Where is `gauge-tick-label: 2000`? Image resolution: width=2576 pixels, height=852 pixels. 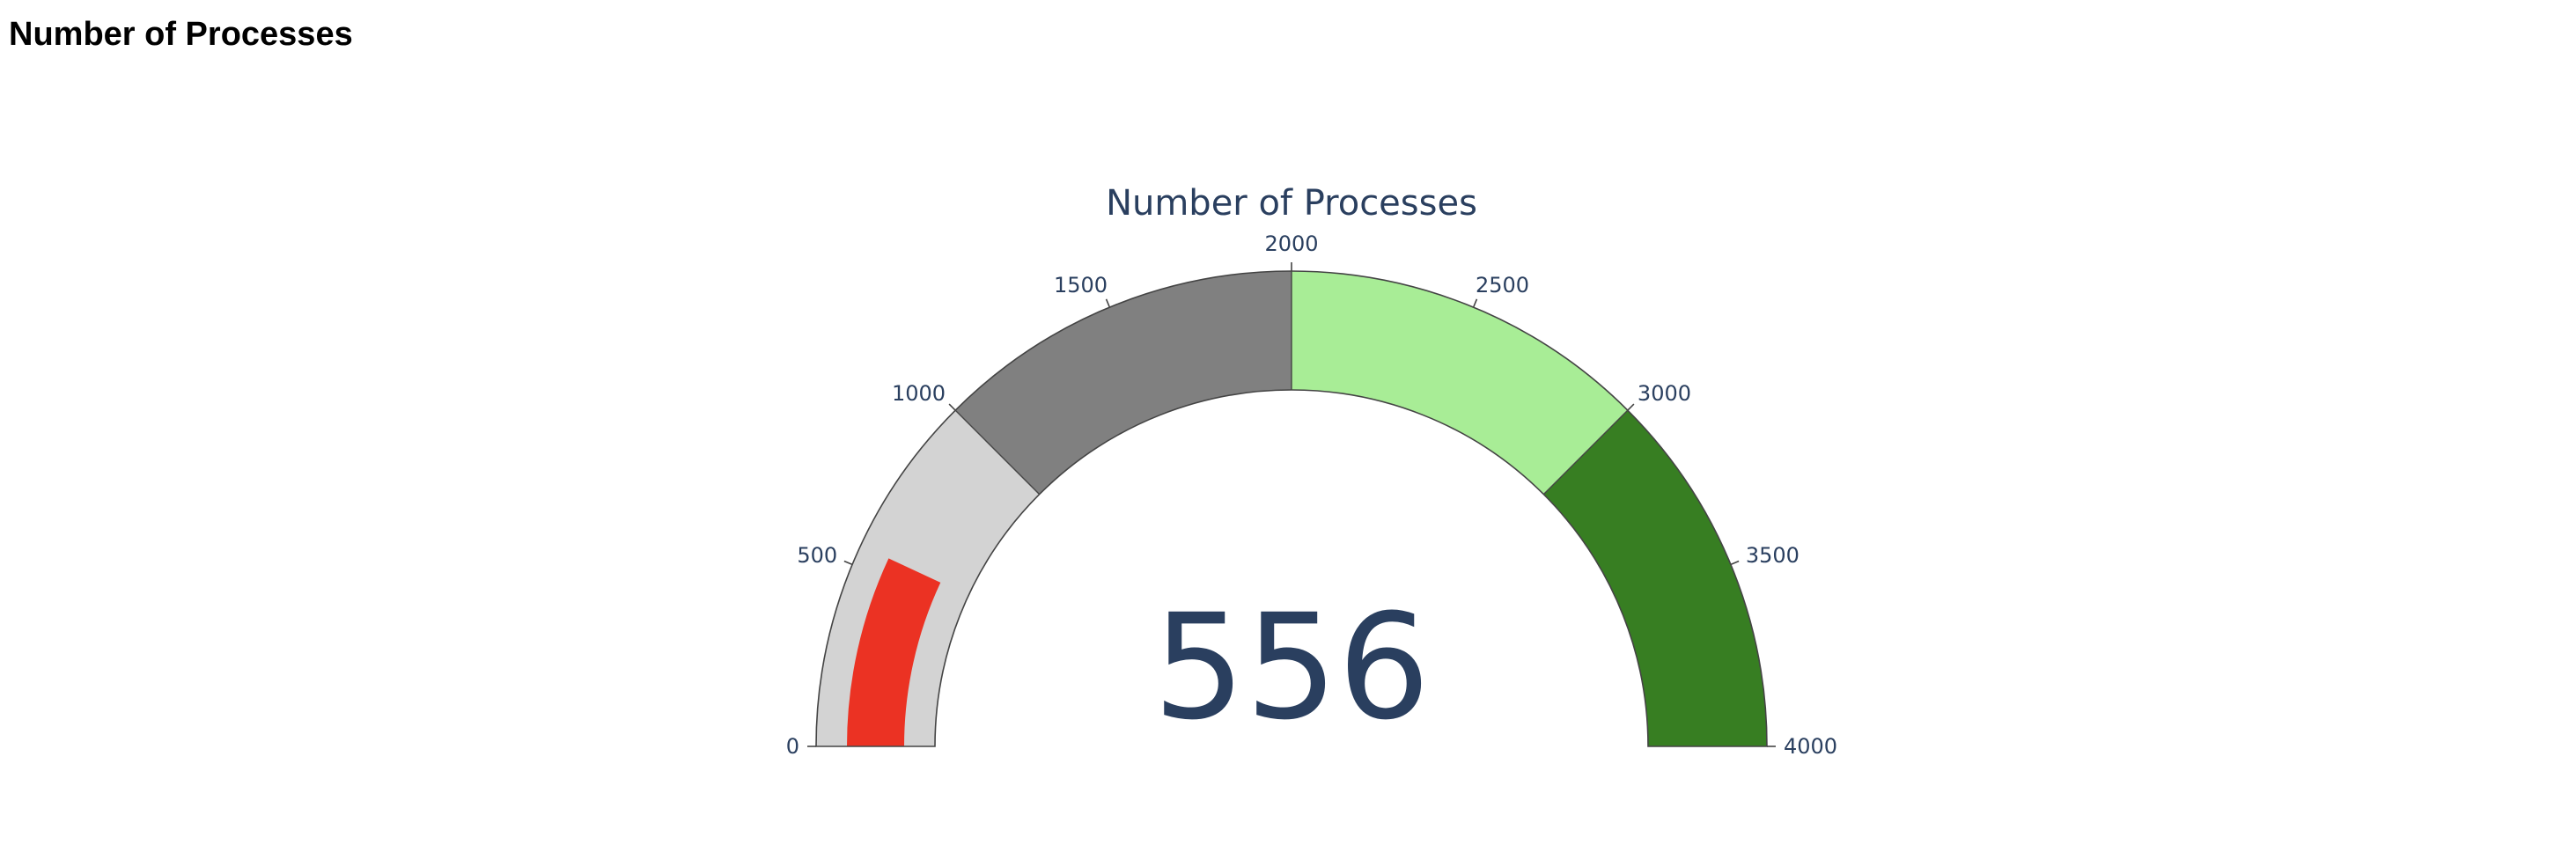
gauge-tick-label: 2000 is located at coordinates (1291, 243).